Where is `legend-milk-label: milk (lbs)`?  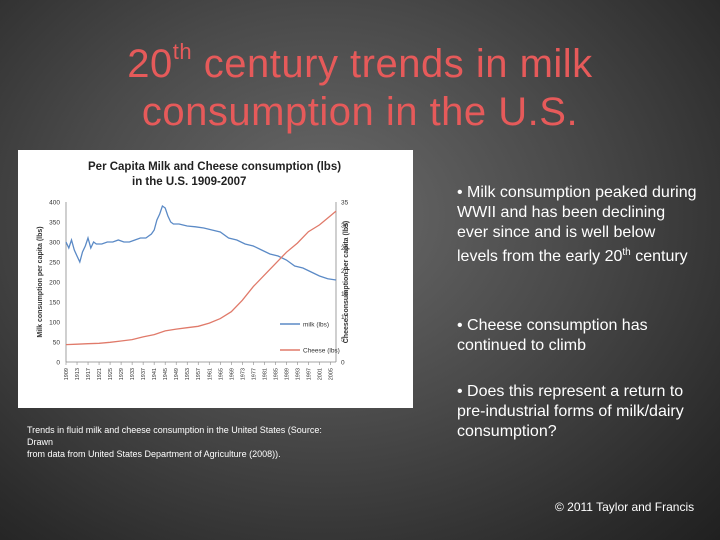 legend-milk-label: milk (lbs) is located at coordinates (316, 325).